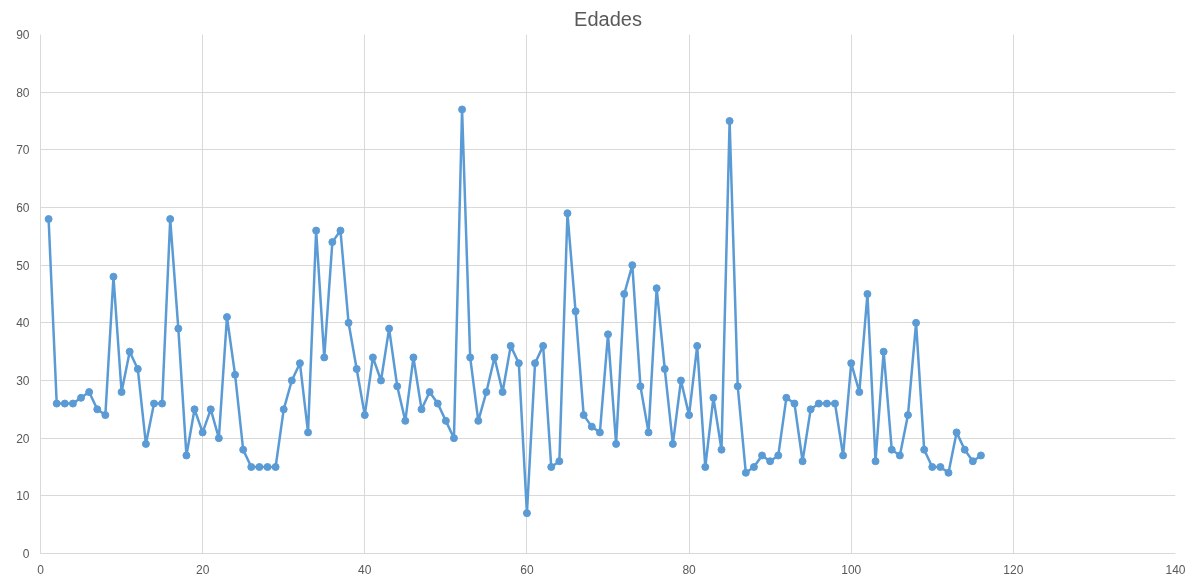  I want to click on x-tick-label: 40, so click(365, 569).